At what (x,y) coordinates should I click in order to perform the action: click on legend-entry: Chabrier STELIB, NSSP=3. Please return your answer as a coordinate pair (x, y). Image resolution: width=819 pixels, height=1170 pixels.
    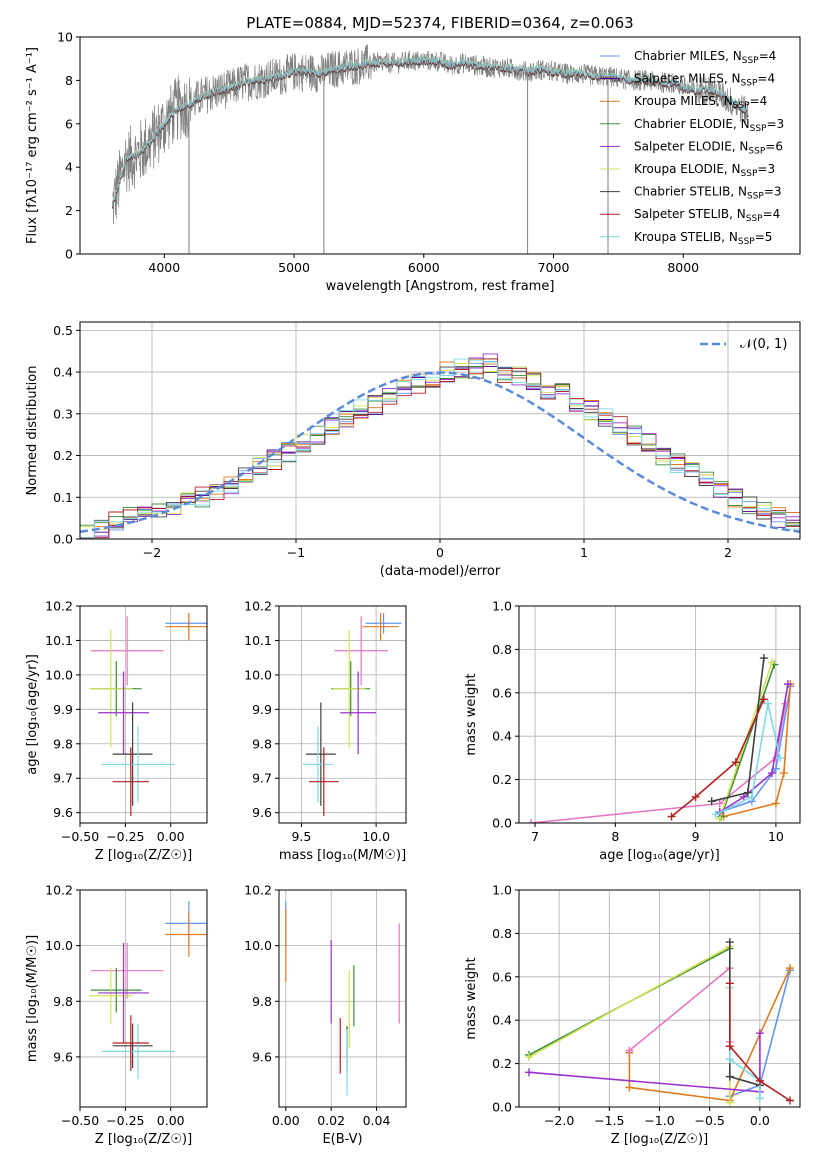
    Looking at the image, I should click on (708, 193).